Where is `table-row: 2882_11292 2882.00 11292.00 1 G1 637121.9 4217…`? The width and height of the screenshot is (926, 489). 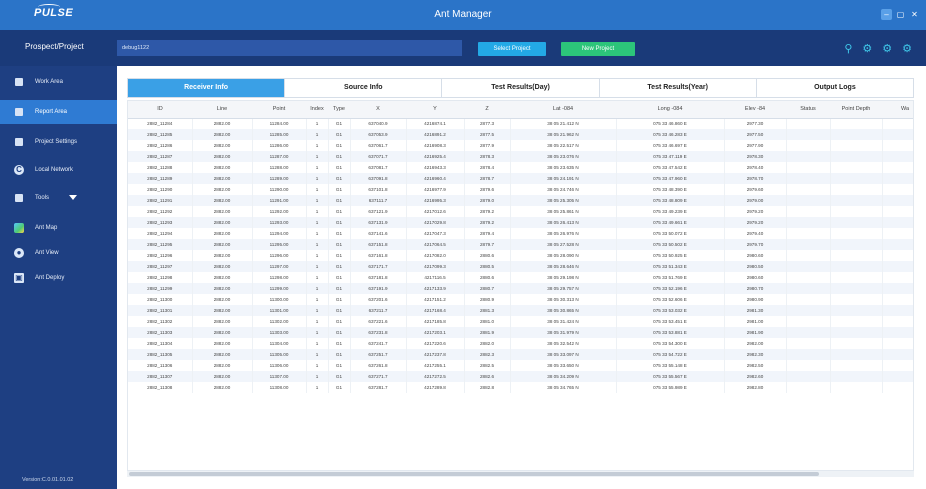
table-row: 2882_11292 2882.00 11292.00 1 G1 637121.9 4217… is located at coordinates (520, 211).